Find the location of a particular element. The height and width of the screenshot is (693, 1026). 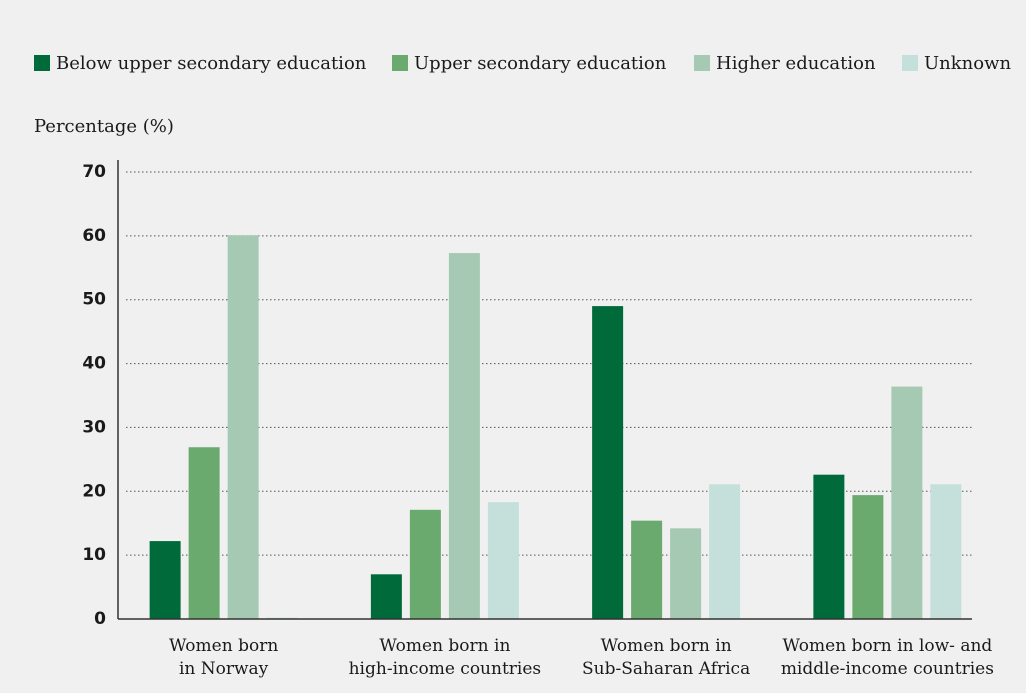

x-tick-label: Women born in Sub-Saharan Africa is located at coordinates (666, 657).